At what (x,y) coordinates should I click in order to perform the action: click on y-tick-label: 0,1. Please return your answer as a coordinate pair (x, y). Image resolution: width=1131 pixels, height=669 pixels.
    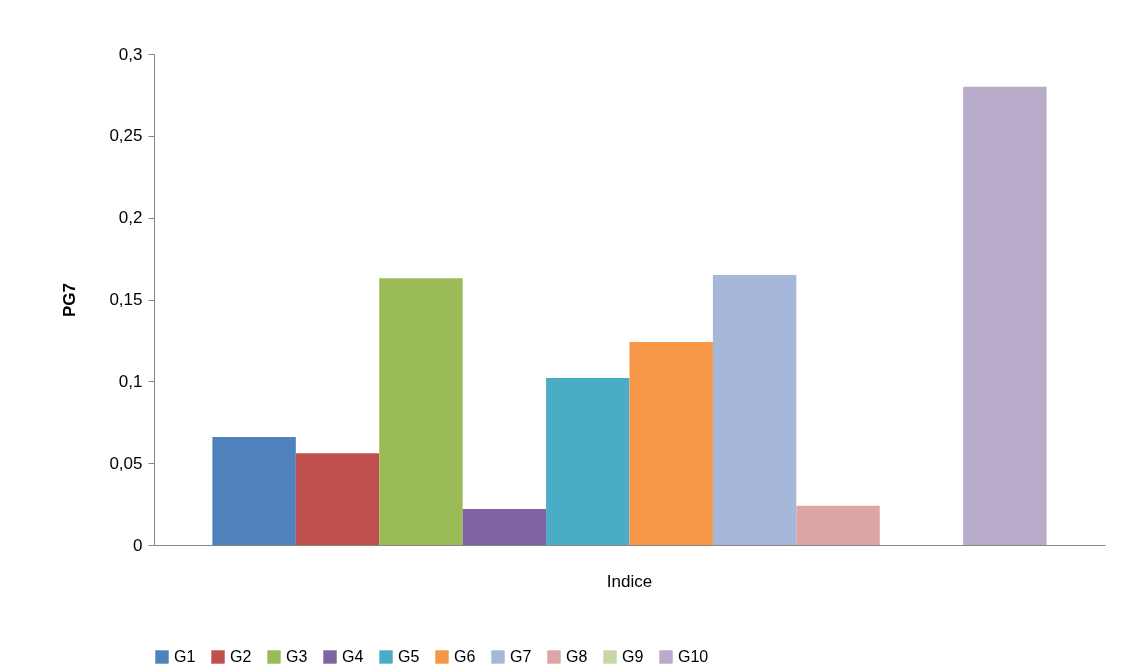
    Looking at the image, I should click on (130, 381).